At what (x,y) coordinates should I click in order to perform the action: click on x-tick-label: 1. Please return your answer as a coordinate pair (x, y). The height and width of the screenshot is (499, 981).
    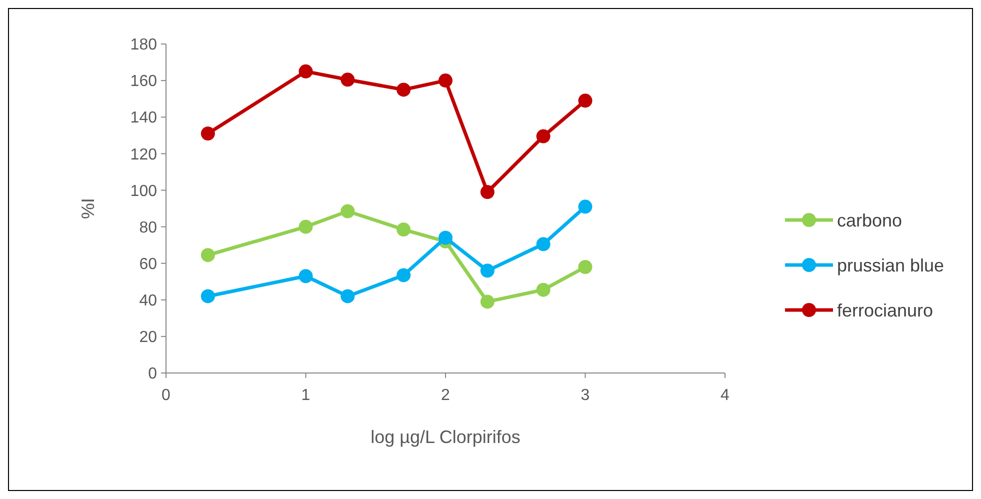
    Looking at the image, I should click on (305, 395).